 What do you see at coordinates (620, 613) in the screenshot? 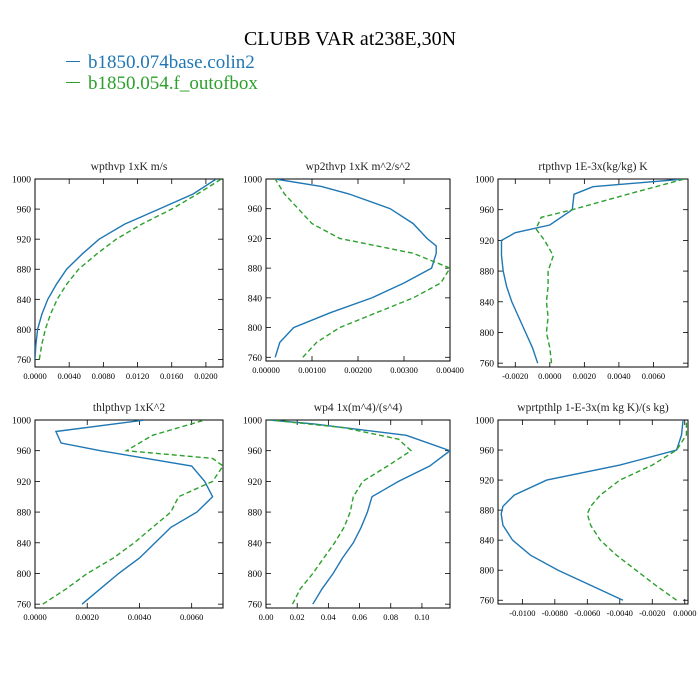
I see `x-tick-label: -0.0040` at bounding box center [620, 613].